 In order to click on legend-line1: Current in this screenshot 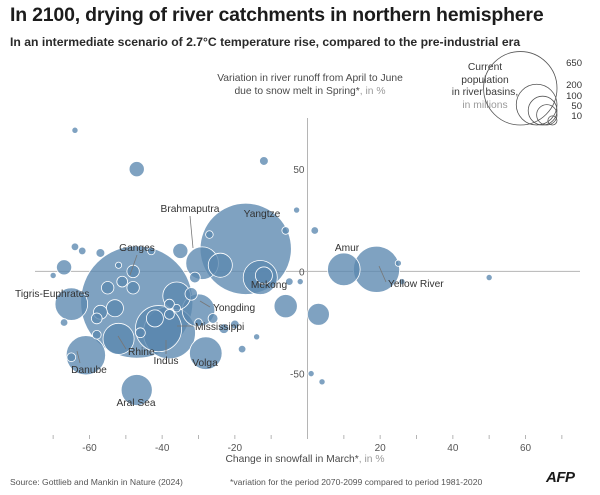, I will do `click(485, 67)`.